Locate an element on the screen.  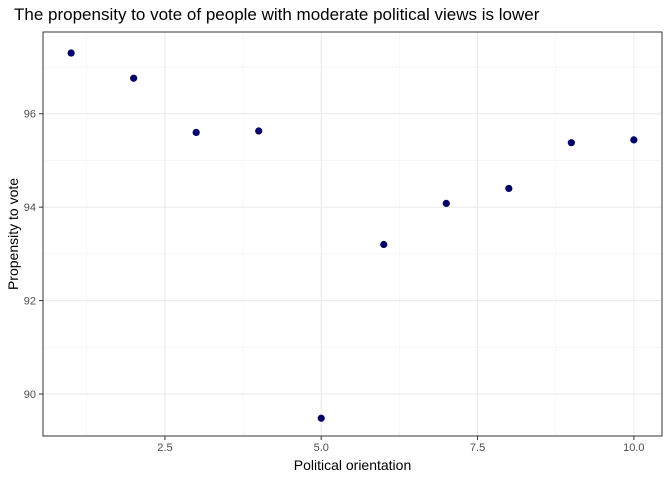
x-tick-label: 5.0 is located at coordinates (321, 448).